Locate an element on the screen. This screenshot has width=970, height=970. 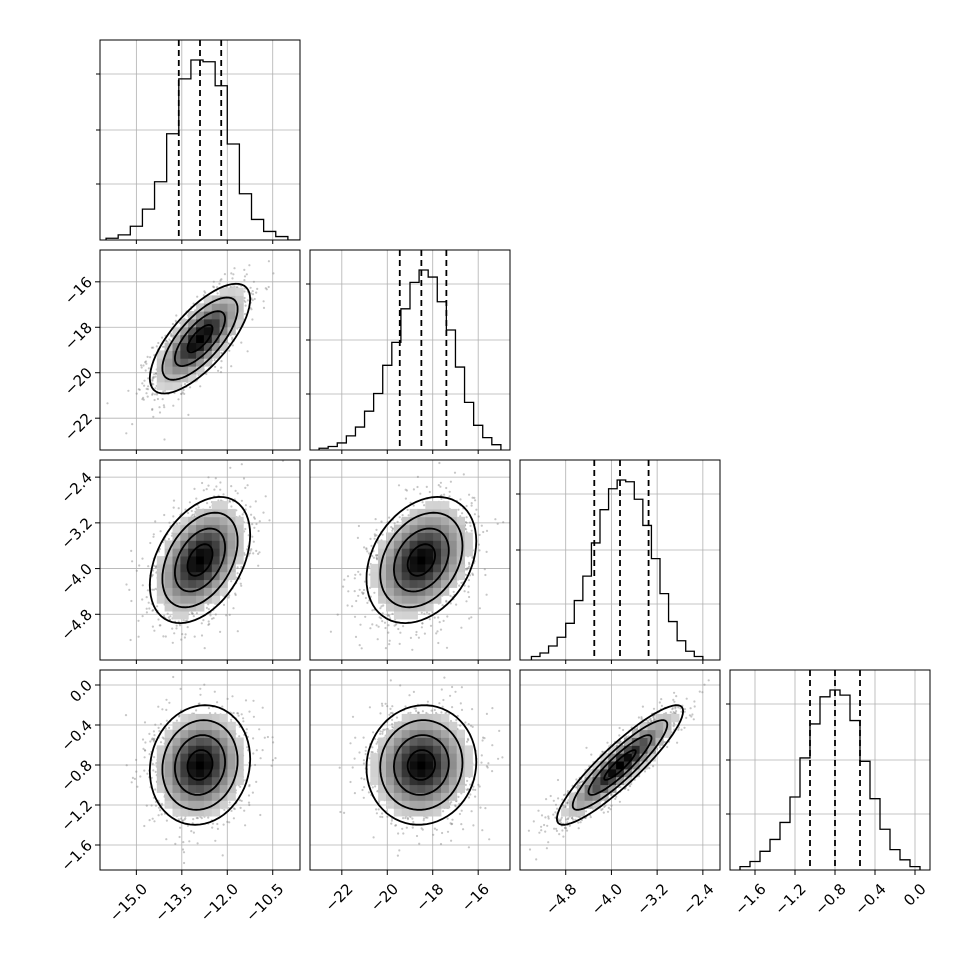
contour-line is located at coordinates (200, 338).